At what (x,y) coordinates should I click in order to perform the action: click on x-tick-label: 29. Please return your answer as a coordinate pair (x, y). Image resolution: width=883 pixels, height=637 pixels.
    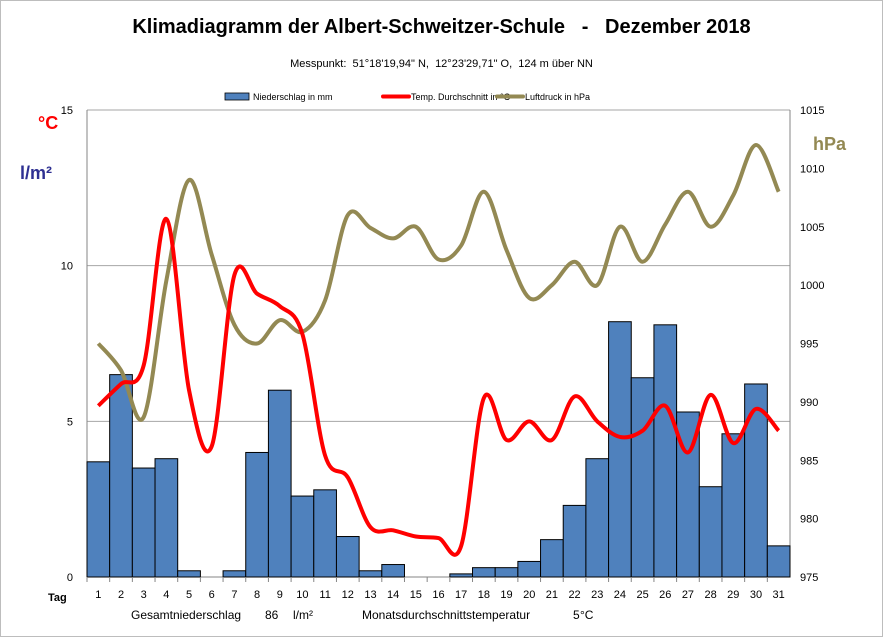
    Looking at the image, I should click on (733, 595).